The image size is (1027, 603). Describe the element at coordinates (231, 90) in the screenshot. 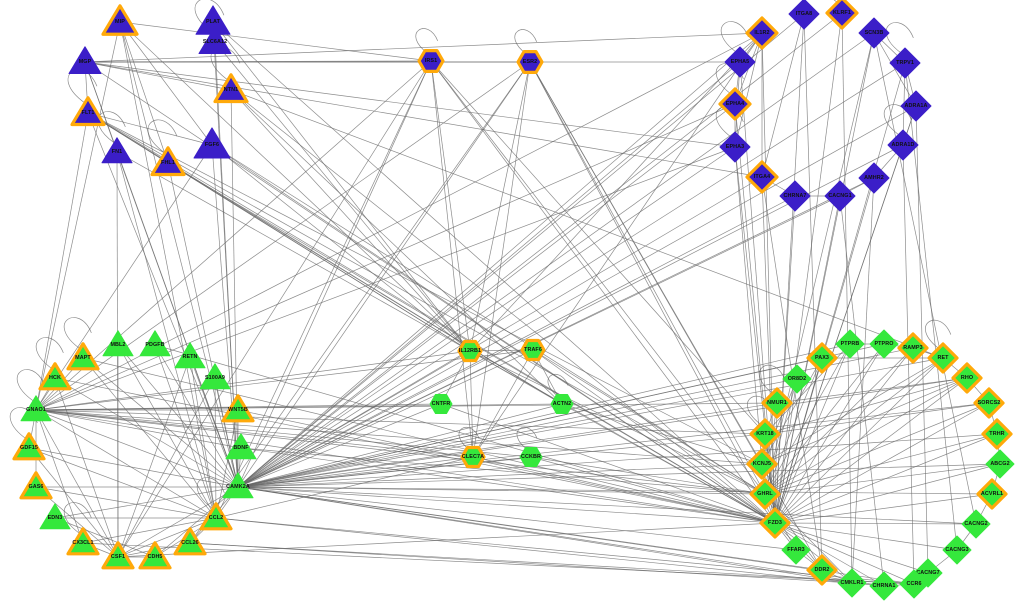

I see `graph-node-ntn1: NTN1` at that location.